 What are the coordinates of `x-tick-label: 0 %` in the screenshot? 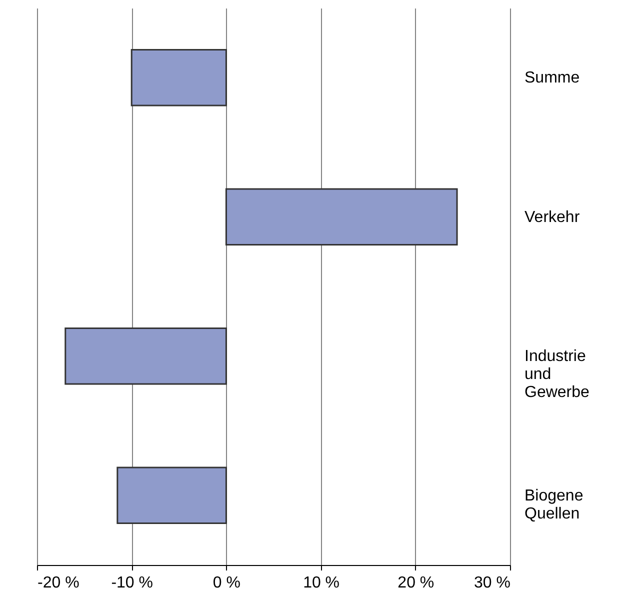 It's located at (226, 583).